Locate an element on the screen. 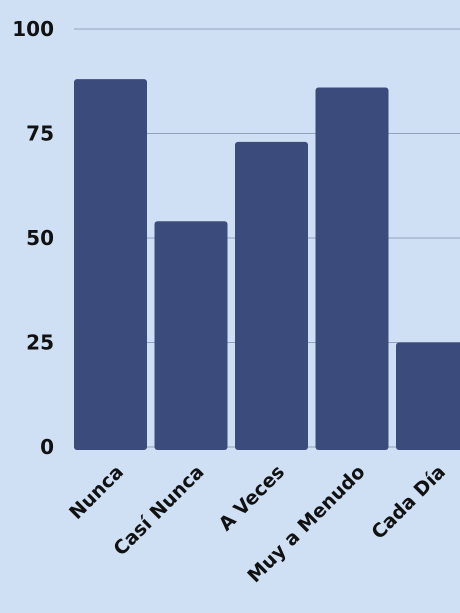 This screenshot has height=613, width=460. y-tick-label: 75 is located at coordinates (40, 134).